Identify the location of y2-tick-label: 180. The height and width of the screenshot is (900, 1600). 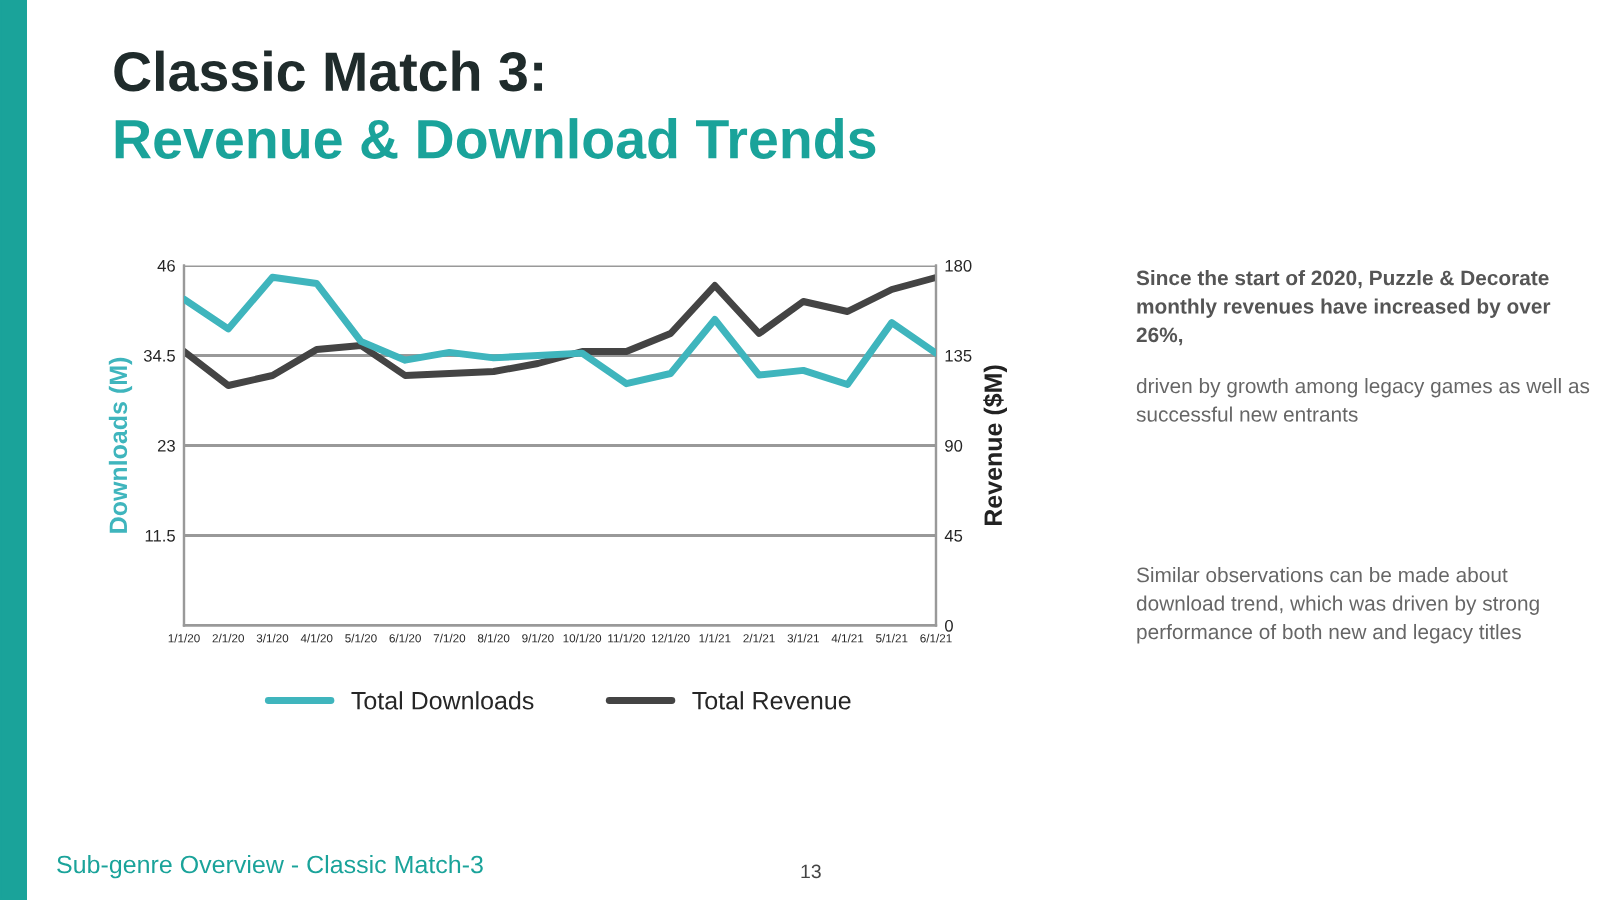
(958, 265).